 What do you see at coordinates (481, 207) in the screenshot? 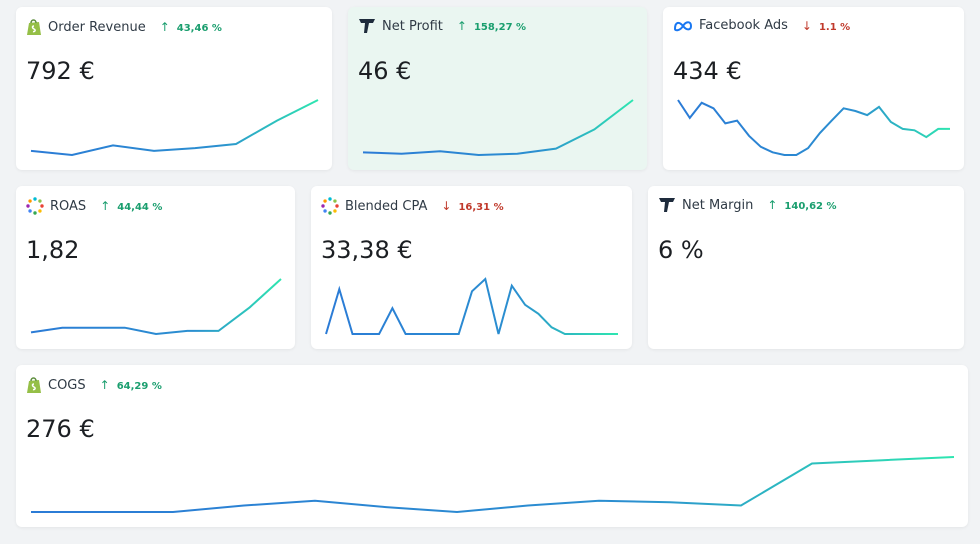
I see `delta-value: 16,31 %` at bounding box center [481, 207].